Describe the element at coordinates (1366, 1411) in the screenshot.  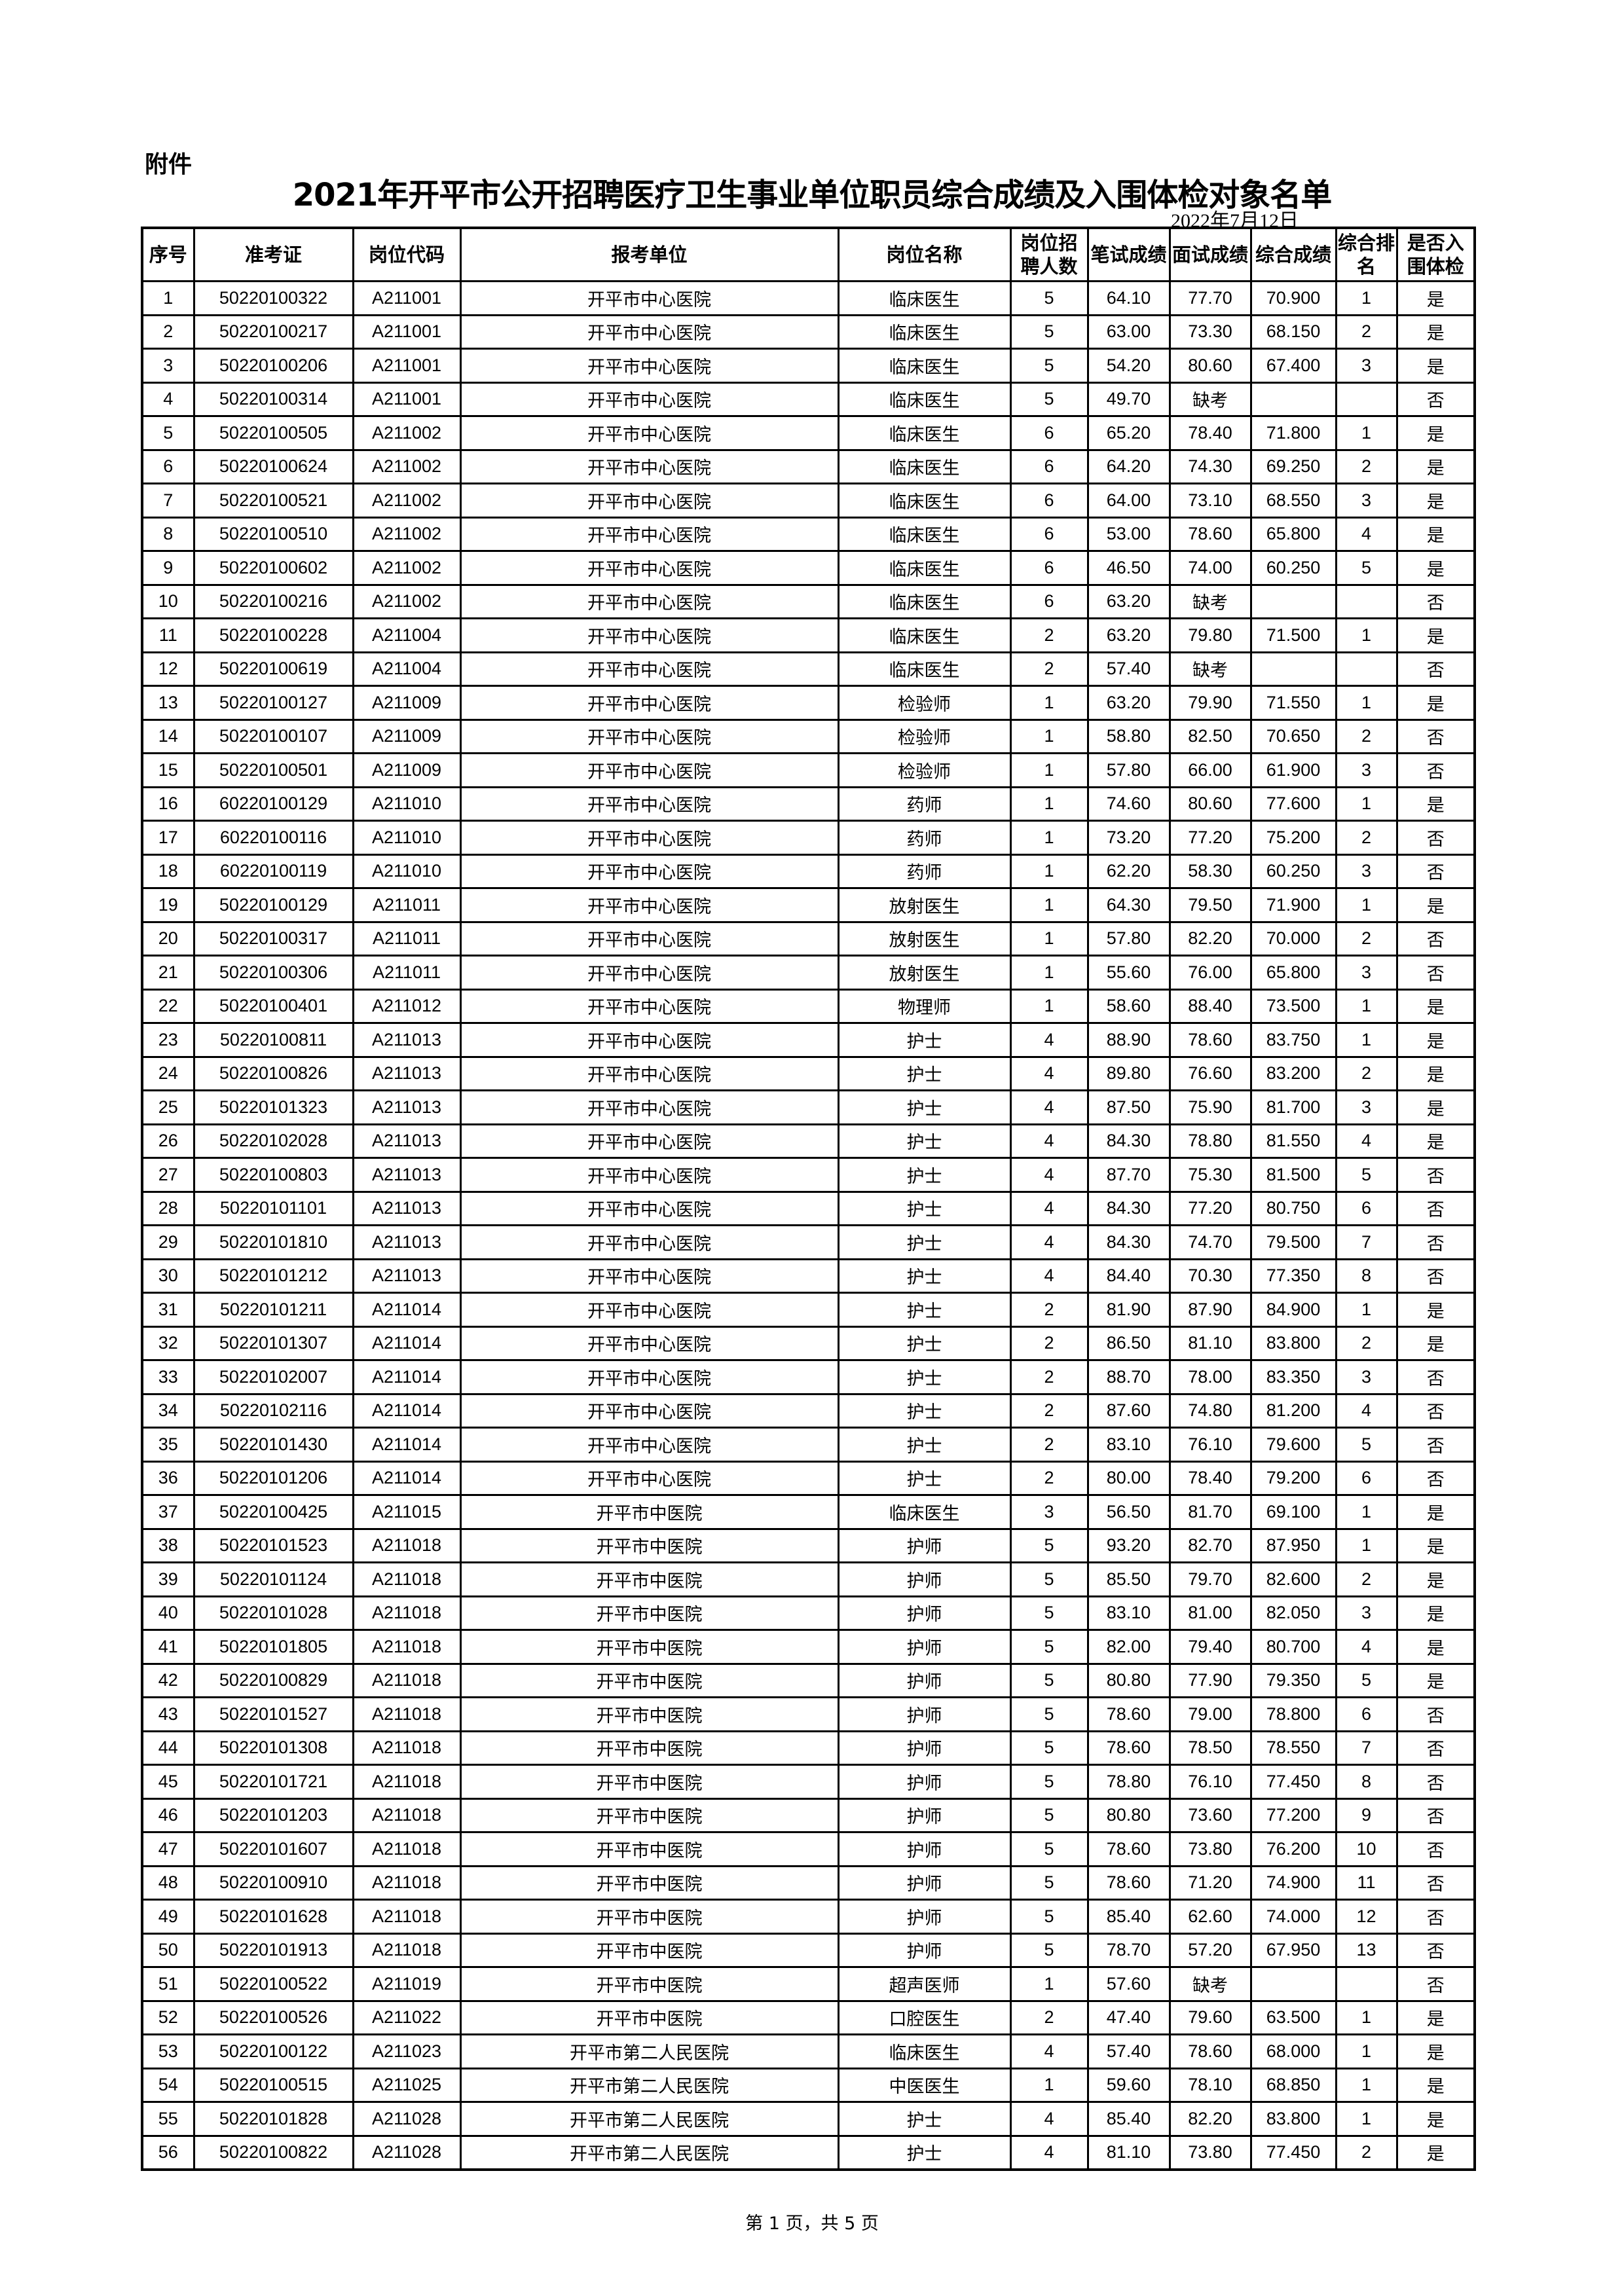
I see `cell-rank: 4` at that location.